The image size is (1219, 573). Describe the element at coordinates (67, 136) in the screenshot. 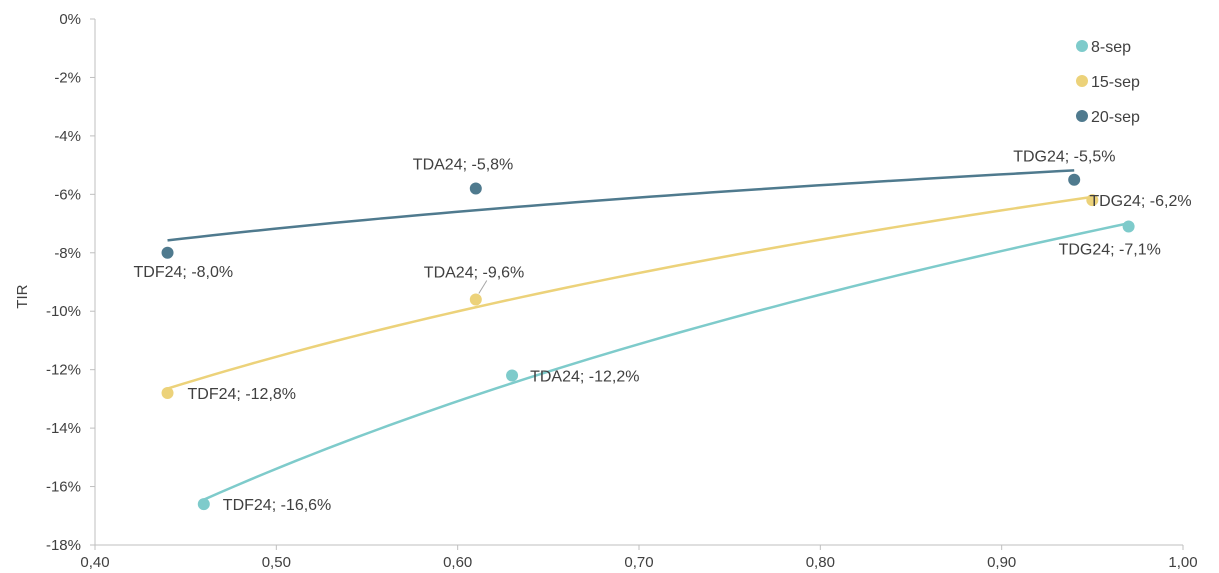

I see `y-tick-label: -4%` at that location.